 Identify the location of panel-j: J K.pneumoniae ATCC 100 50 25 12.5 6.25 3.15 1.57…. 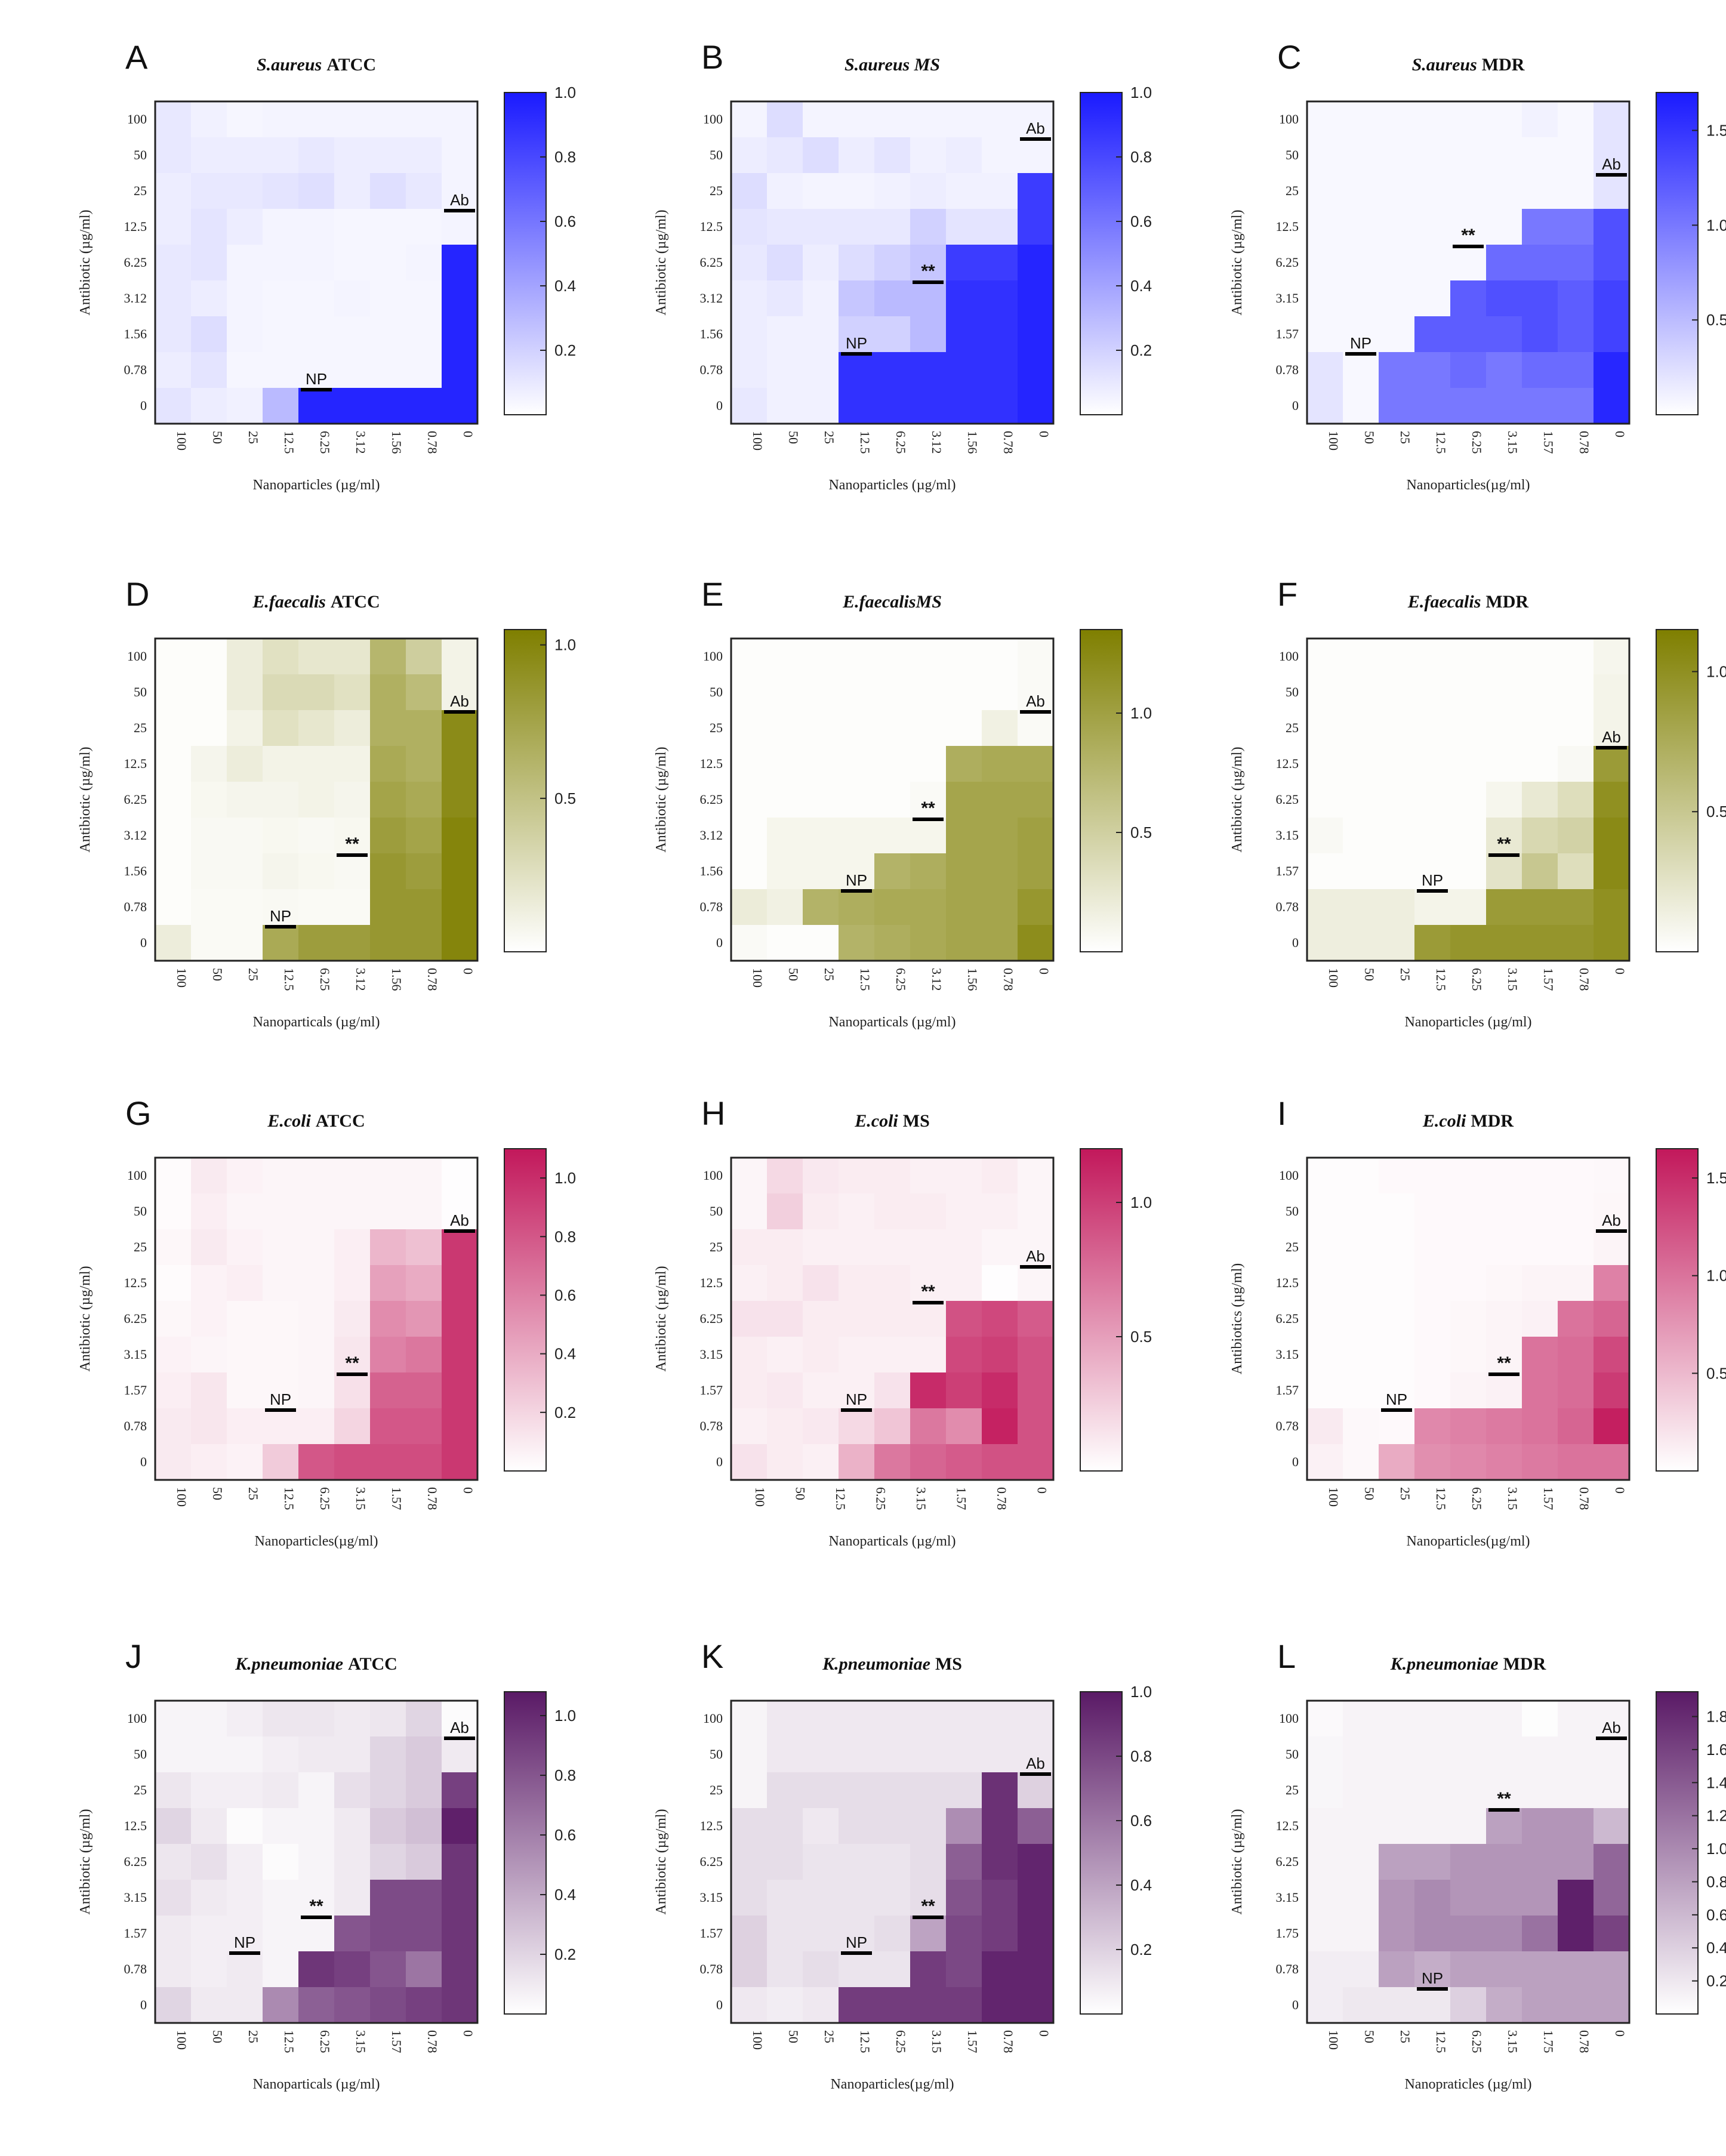
(327, 1865).